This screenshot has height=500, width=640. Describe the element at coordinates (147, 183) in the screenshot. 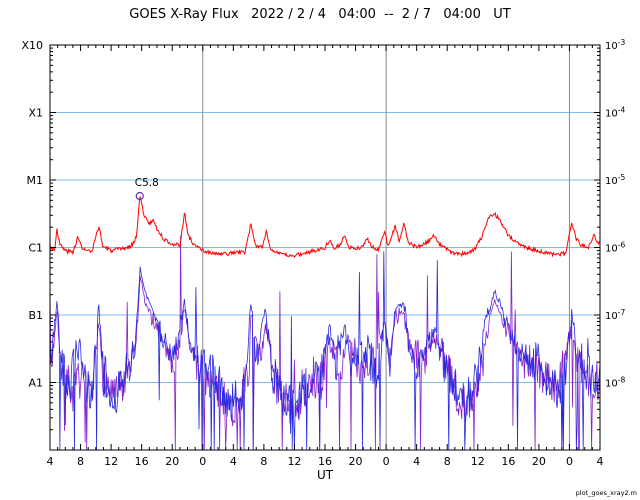

I see `flare-annotation-label: C5.8` at that location.